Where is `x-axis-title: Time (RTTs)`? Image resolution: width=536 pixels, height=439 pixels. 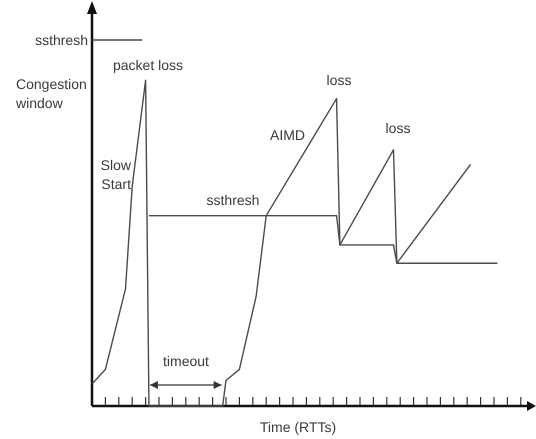 x-axis-title: Time (RTTs) is located at coordinates (298, 427).